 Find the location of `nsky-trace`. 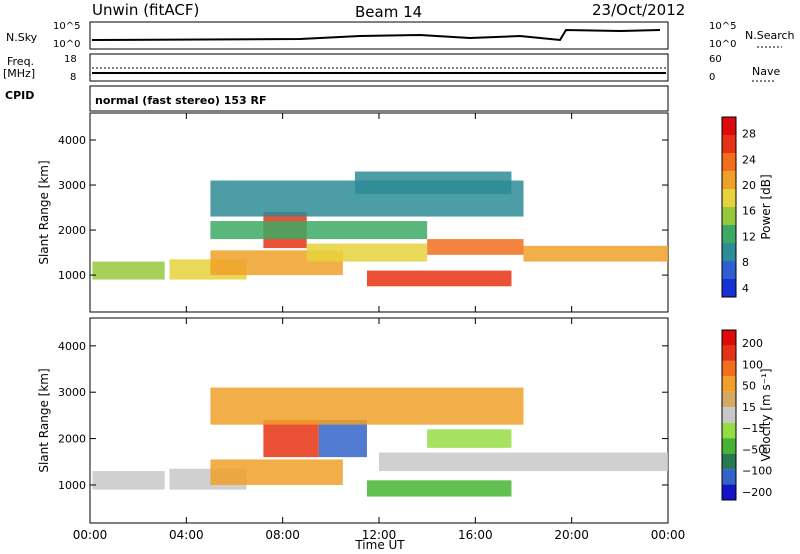

nsky-trace is located at coordinates (376, 35).